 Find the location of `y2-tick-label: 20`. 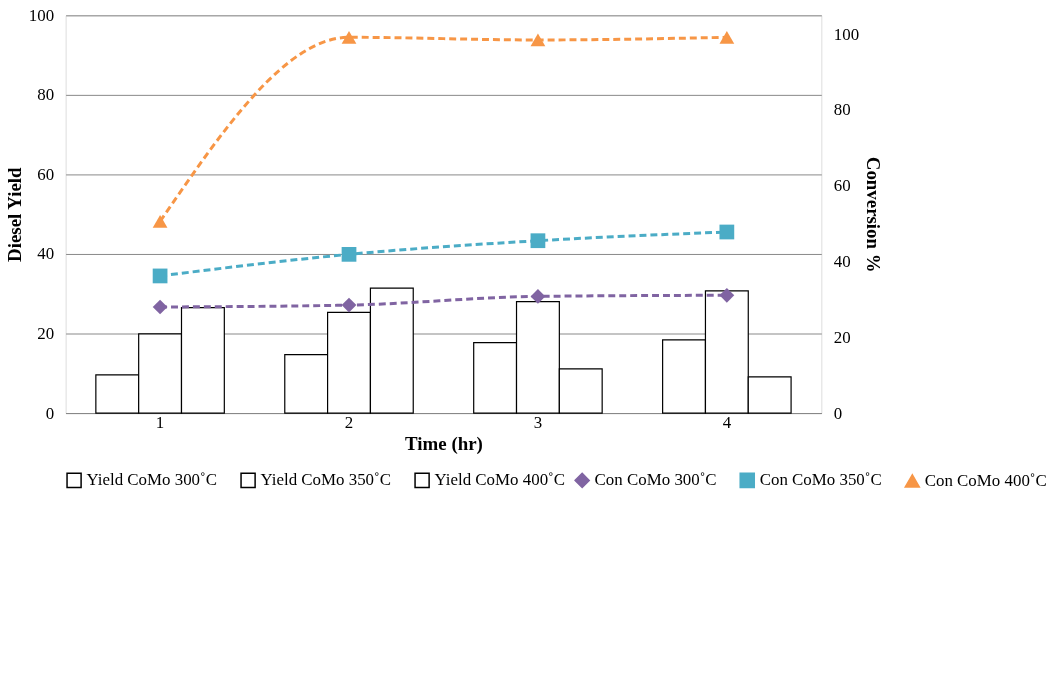

y2-tick-label: 20 is located at coordinates (842, 337).